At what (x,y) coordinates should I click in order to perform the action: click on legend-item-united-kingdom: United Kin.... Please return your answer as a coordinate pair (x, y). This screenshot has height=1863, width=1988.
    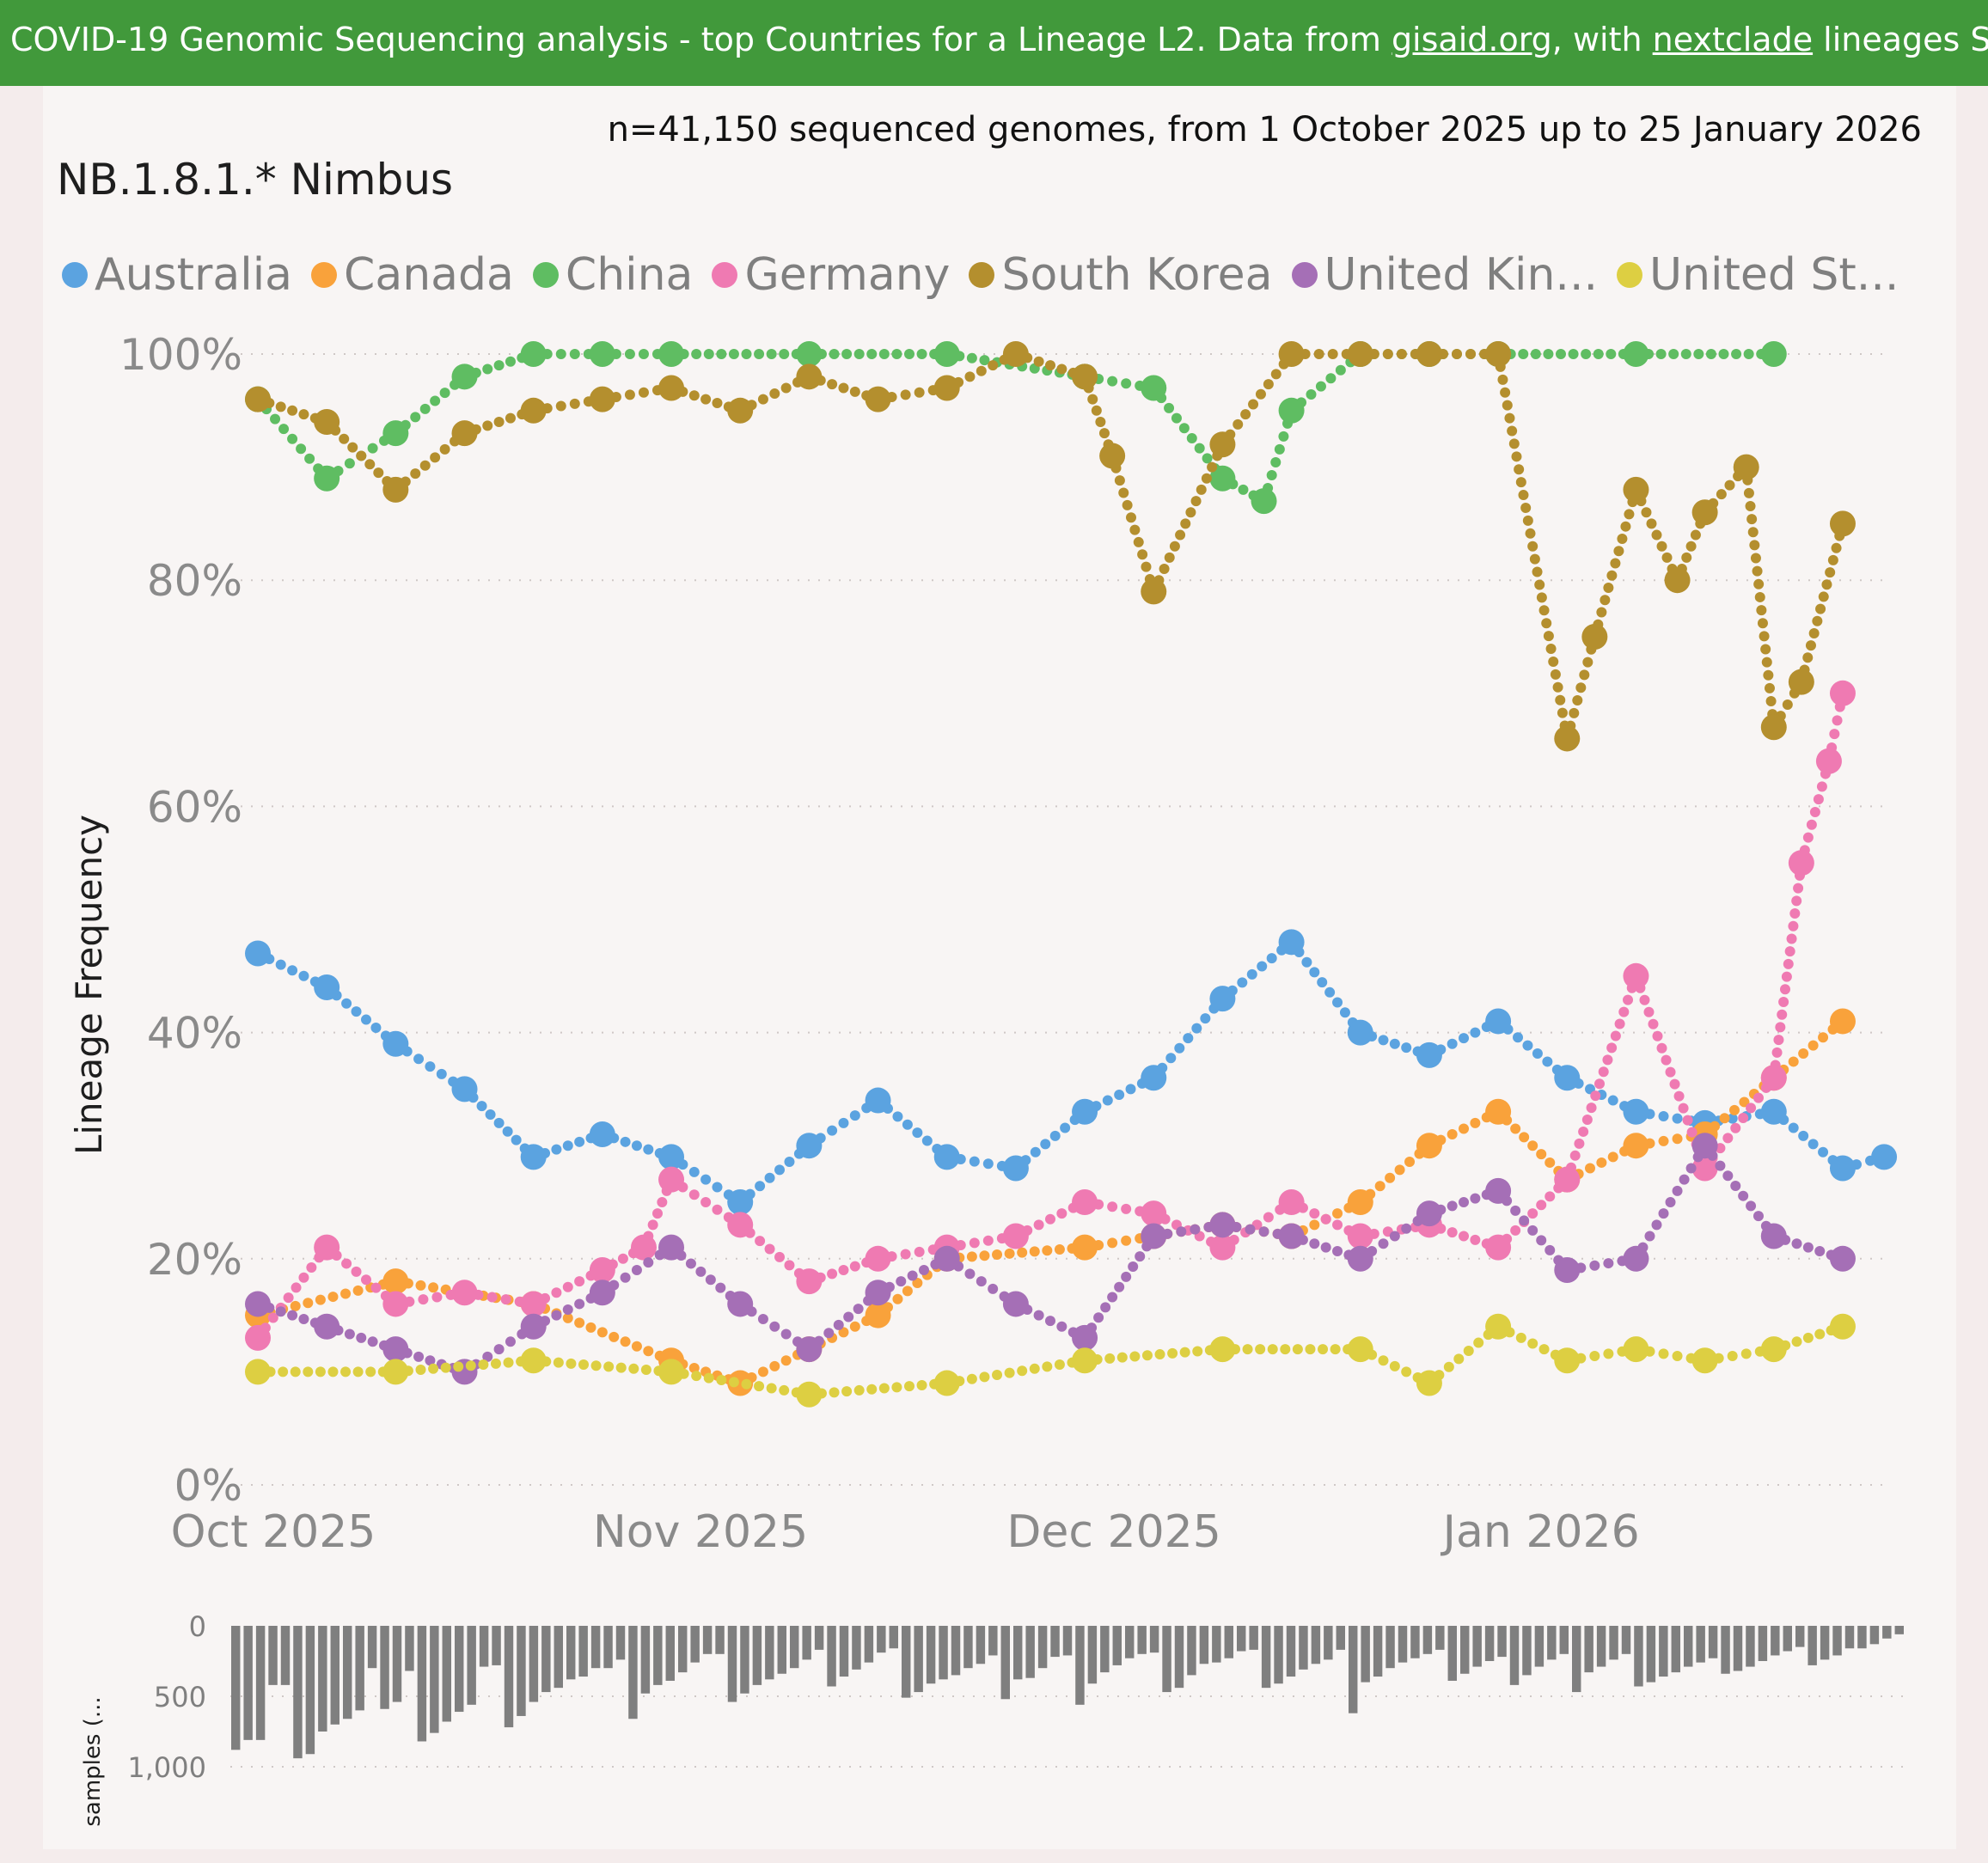
    Looking at the image, I should click on (1445, 275).